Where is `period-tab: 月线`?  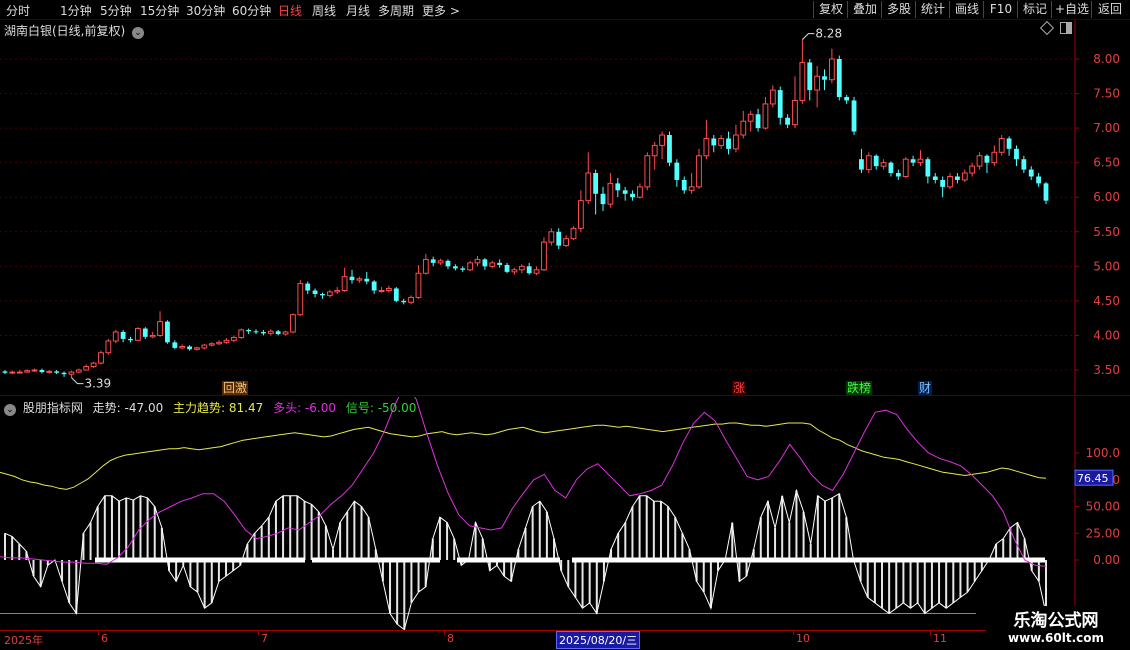
period-tab: 月线 is located at coordinates (358, 11).